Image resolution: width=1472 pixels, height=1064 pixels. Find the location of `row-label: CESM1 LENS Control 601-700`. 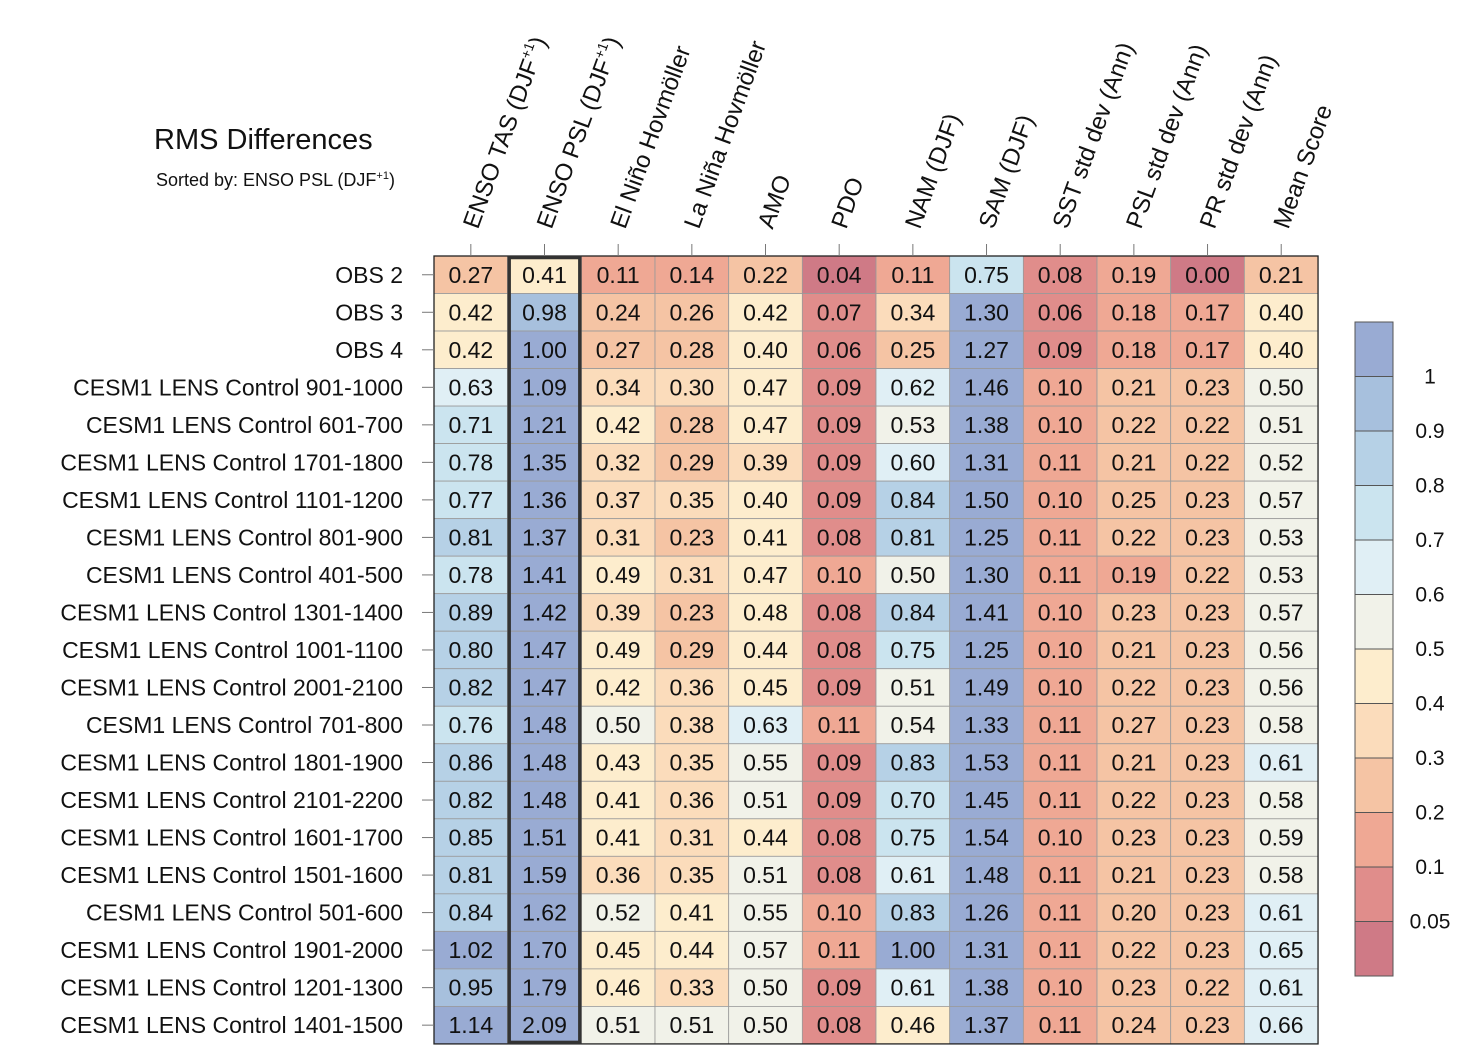

row-label: CESM1 LENS Control 601-700 is located at coordinates (244, 425).